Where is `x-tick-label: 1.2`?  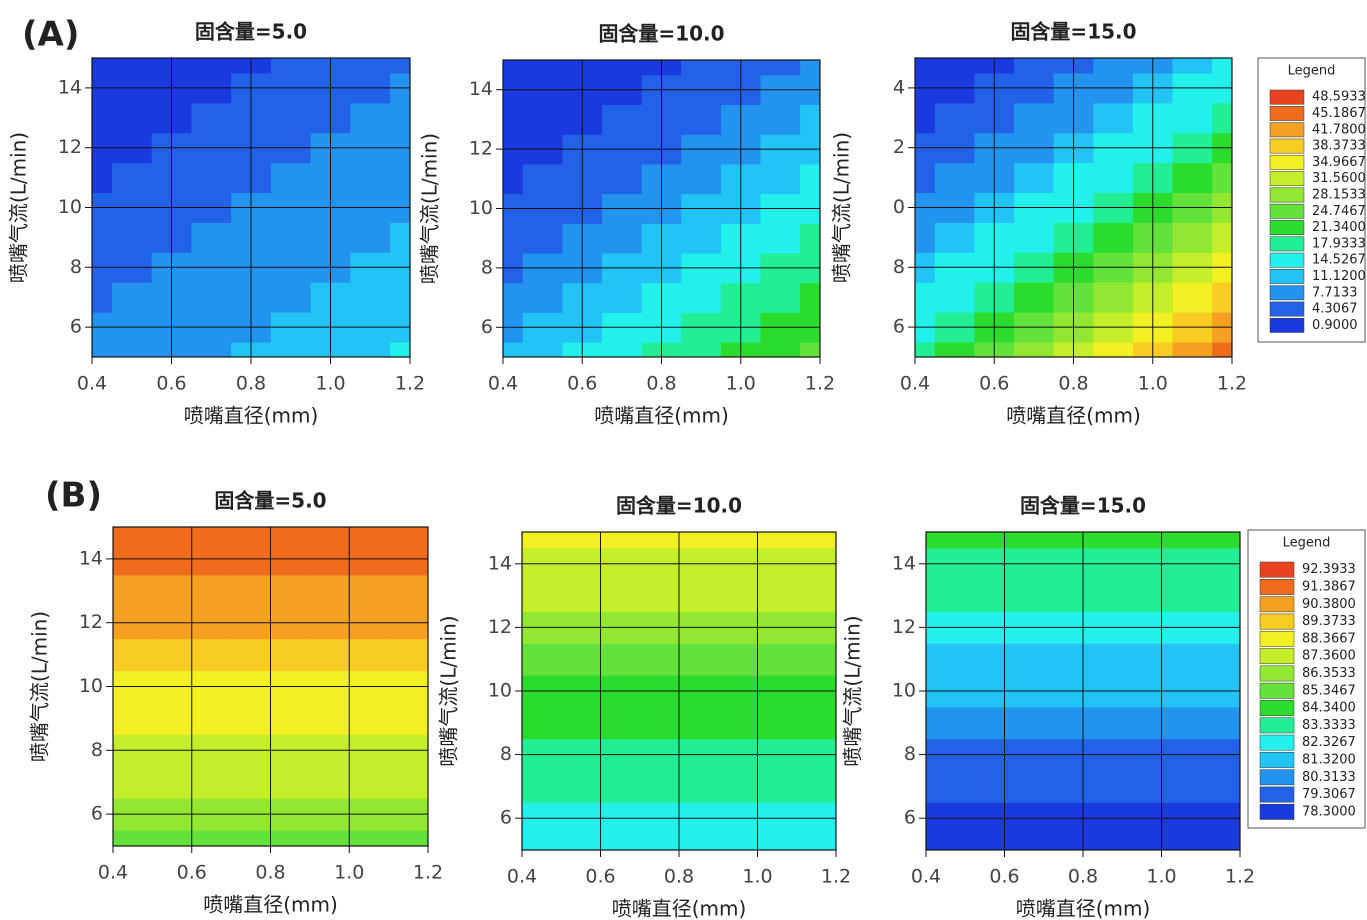
x-tick-label: 1.2 is located at coordinates (410, 384).